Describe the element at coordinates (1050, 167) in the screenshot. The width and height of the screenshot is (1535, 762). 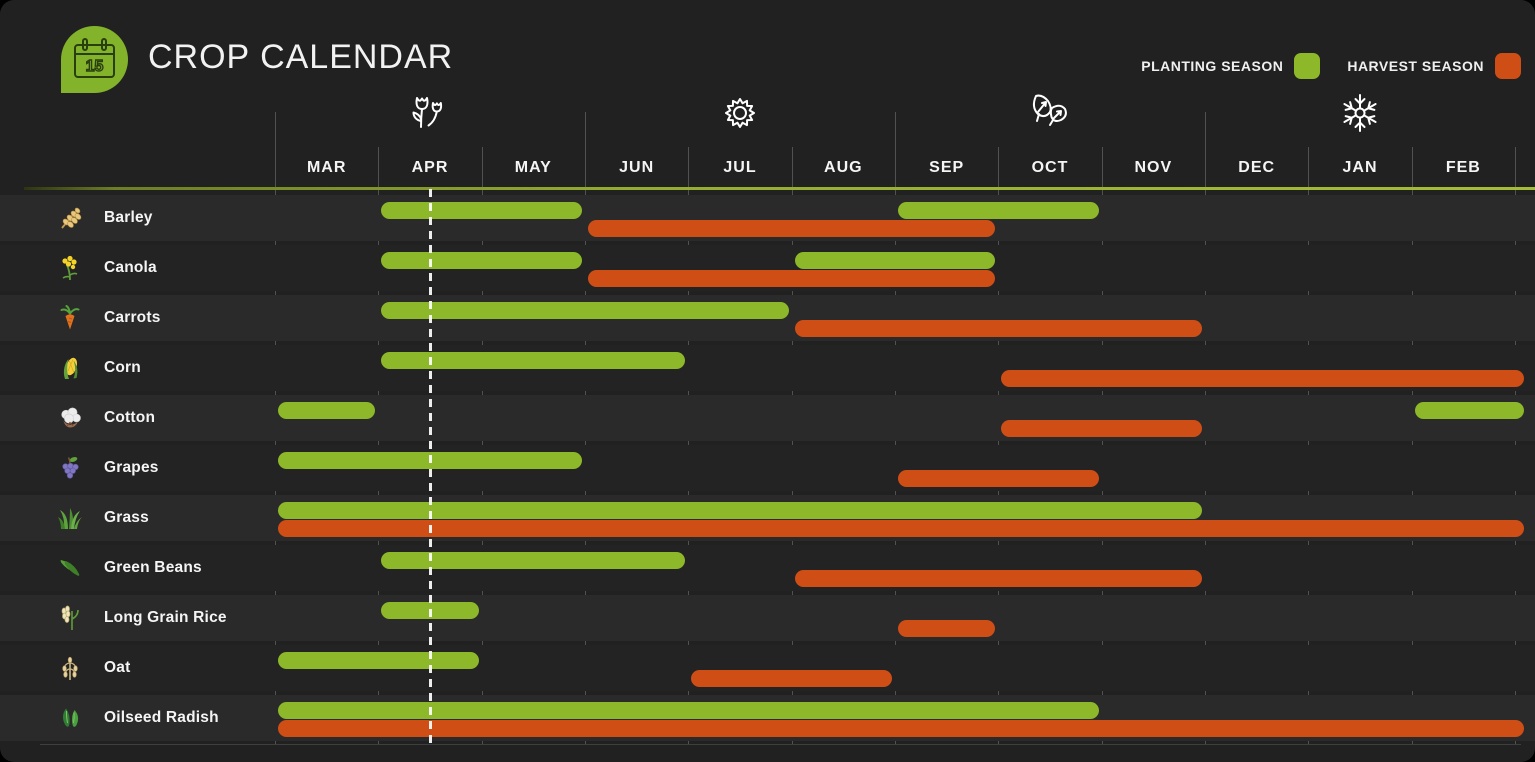
I see `month-label-oct: OCT` at that location.